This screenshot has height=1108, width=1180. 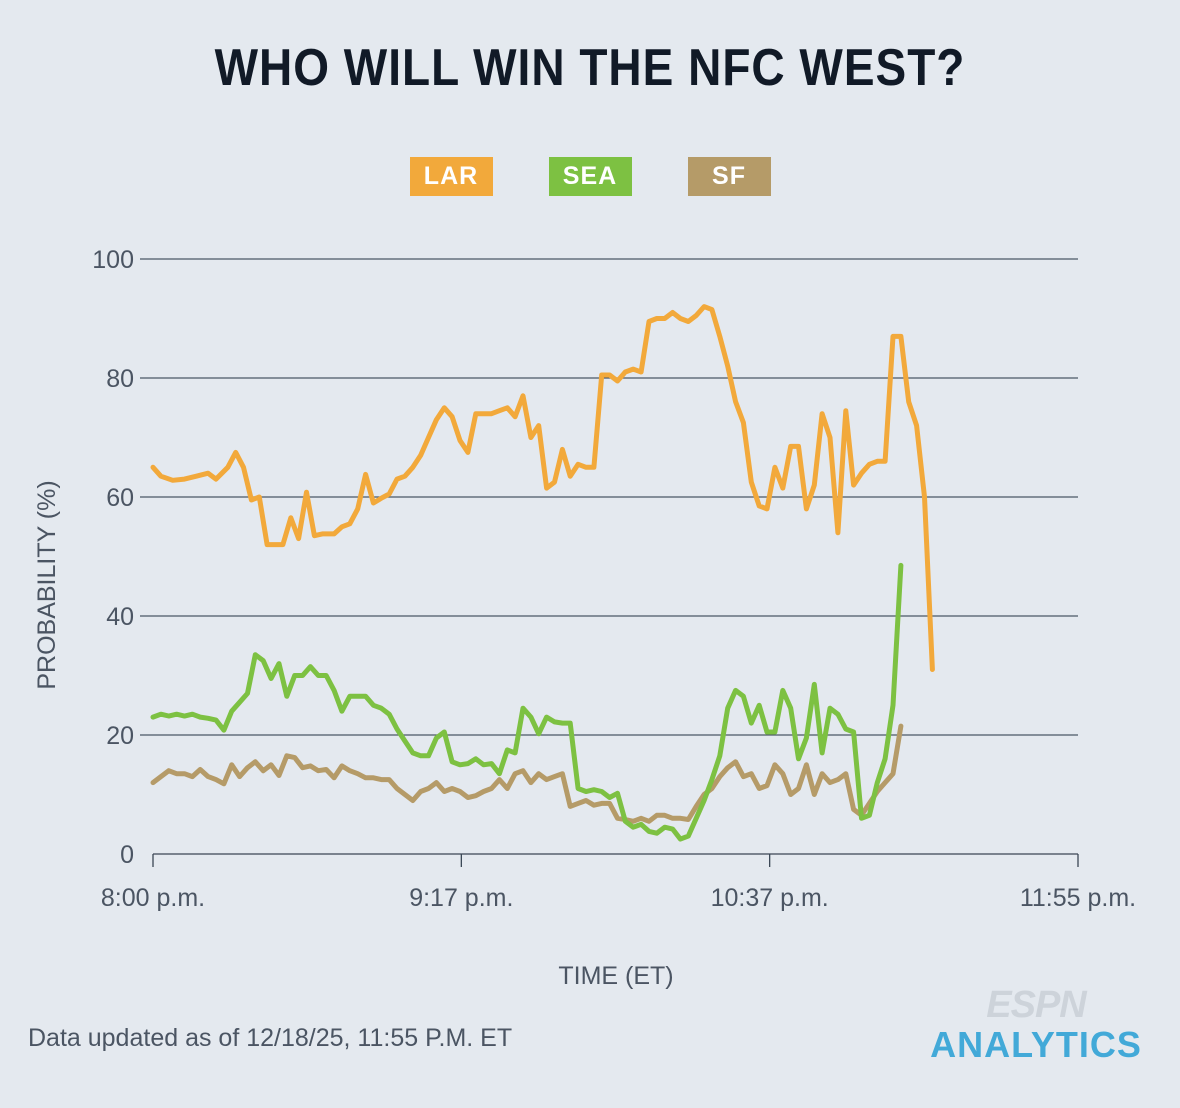 I want to click on y-axis-label: PROBABILITY (%), so click(x=47, y=584).